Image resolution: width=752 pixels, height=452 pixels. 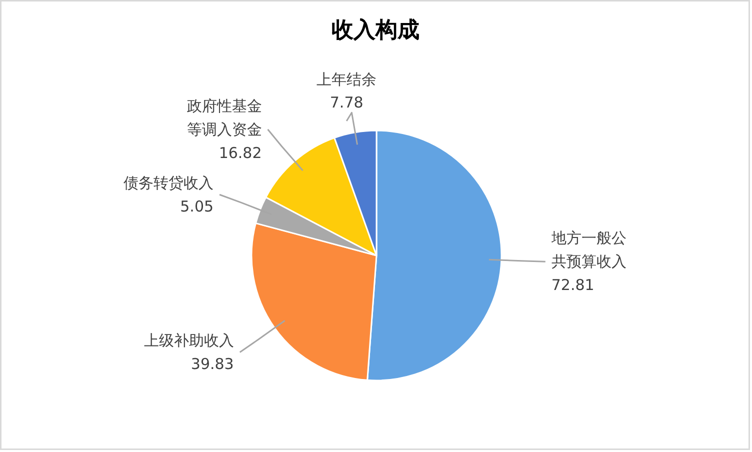 What do you see at coordinates (588, 250) in the screenshot?
I see `slice-label: 地方一般公共预算收入` at bounding box center [588, 250].